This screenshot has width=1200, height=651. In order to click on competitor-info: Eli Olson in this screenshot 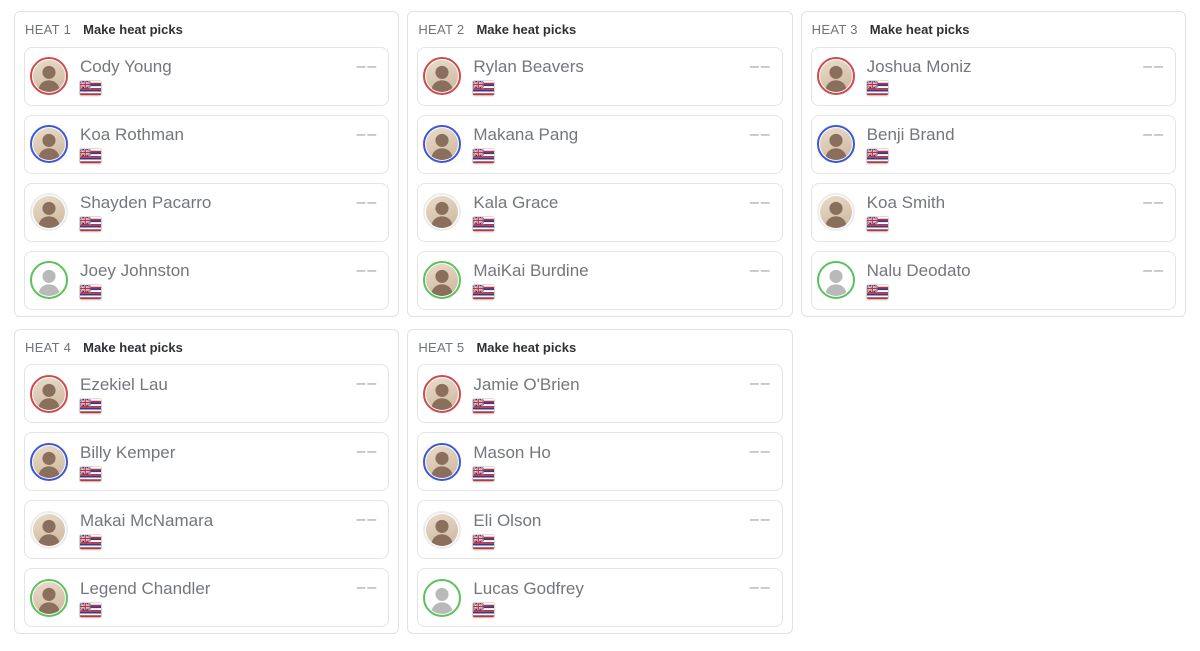, I will do `click(507, 530)`.